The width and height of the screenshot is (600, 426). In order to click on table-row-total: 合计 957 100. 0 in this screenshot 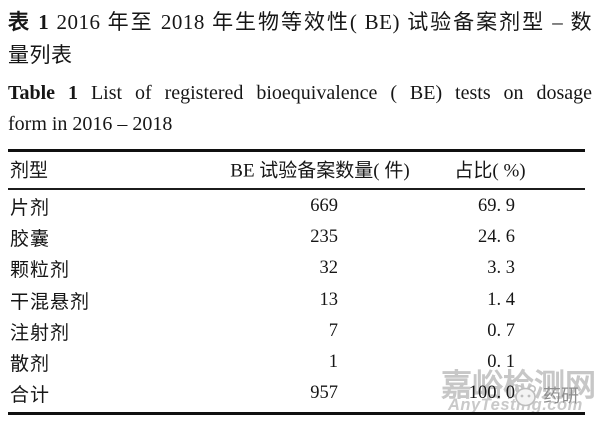, I will do `click(296, 393)`.